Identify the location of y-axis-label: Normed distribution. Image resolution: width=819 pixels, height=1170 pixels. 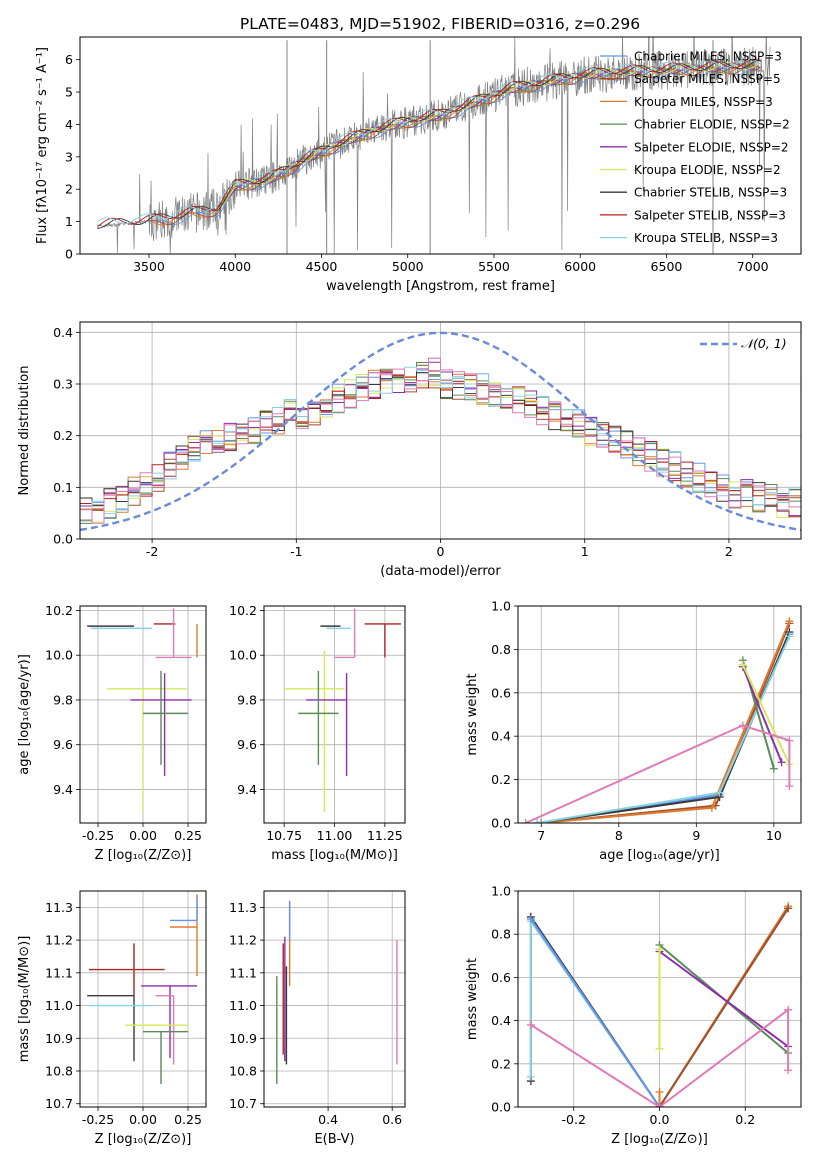
(24, 431).